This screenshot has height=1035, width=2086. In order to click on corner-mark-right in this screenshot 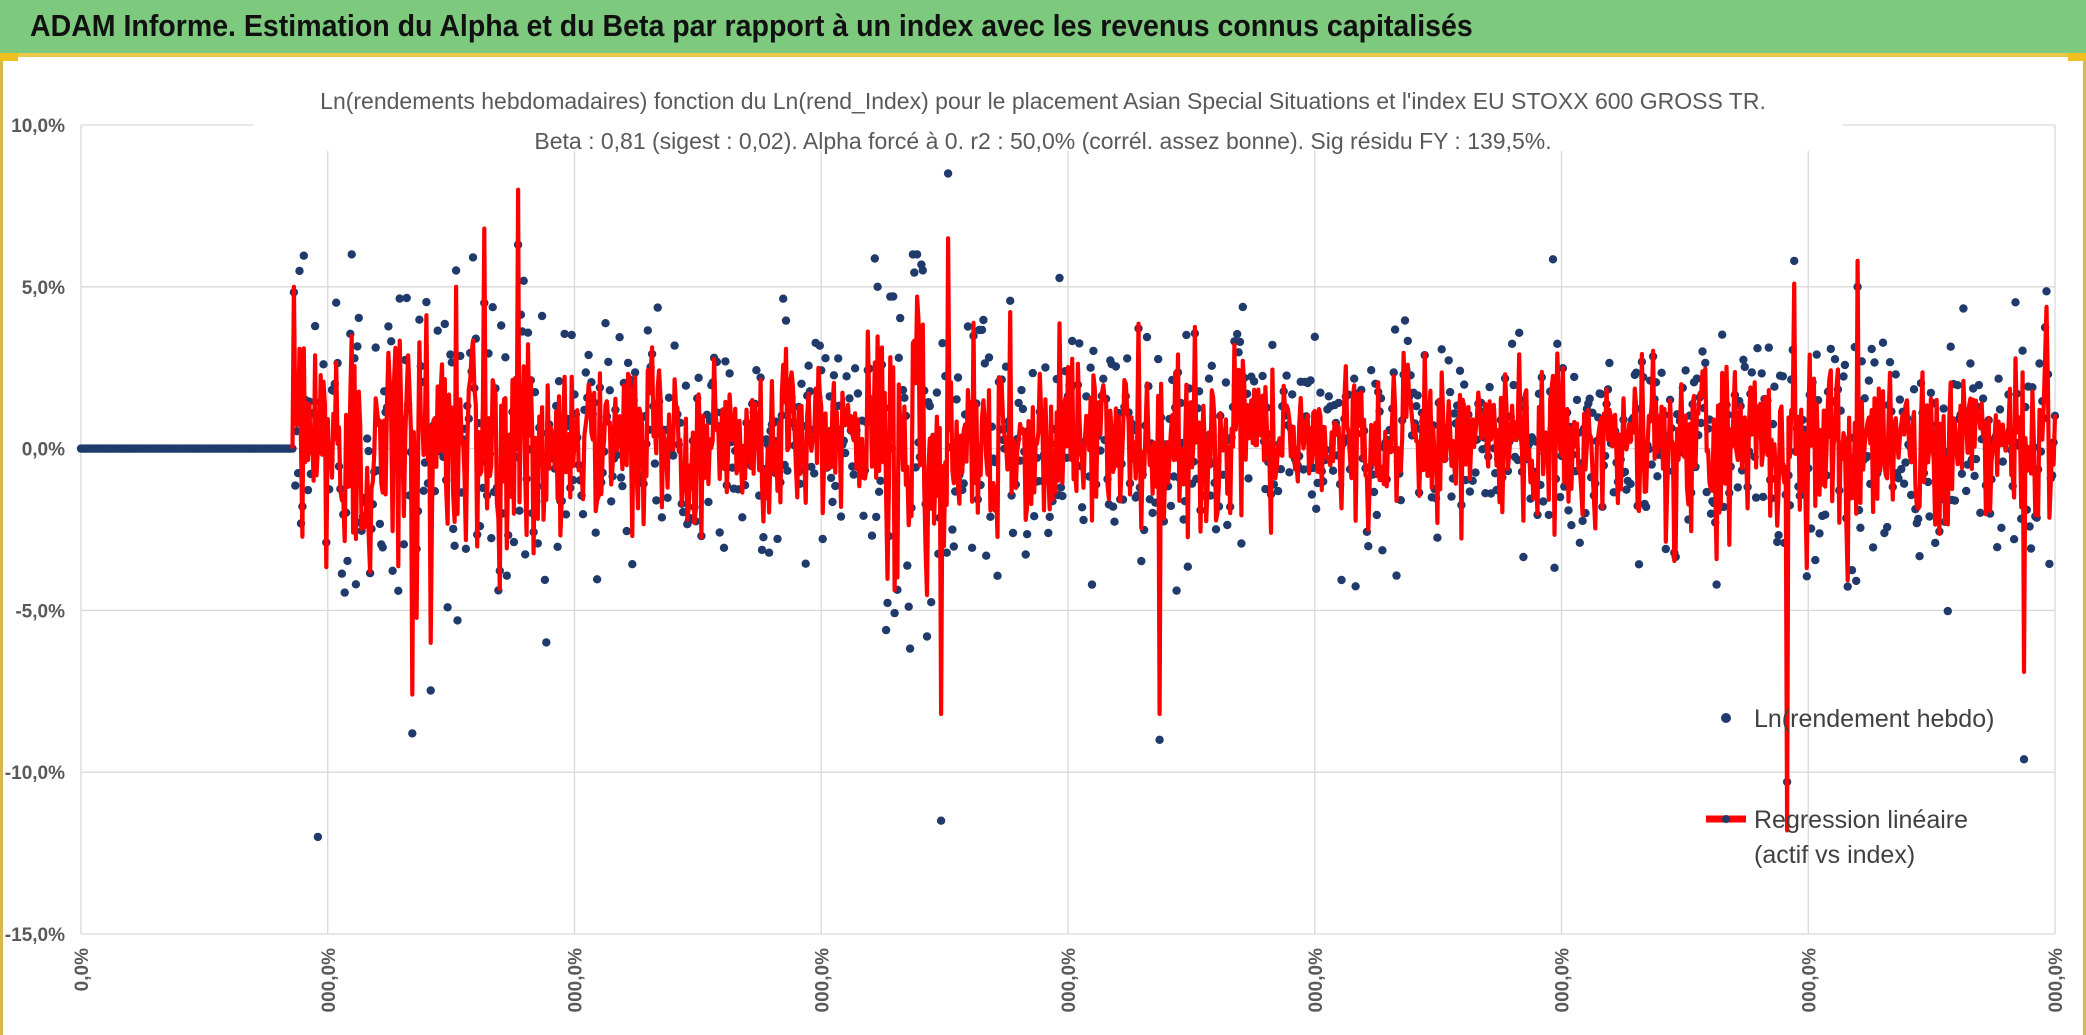, I will do `click(2077, 57)`.